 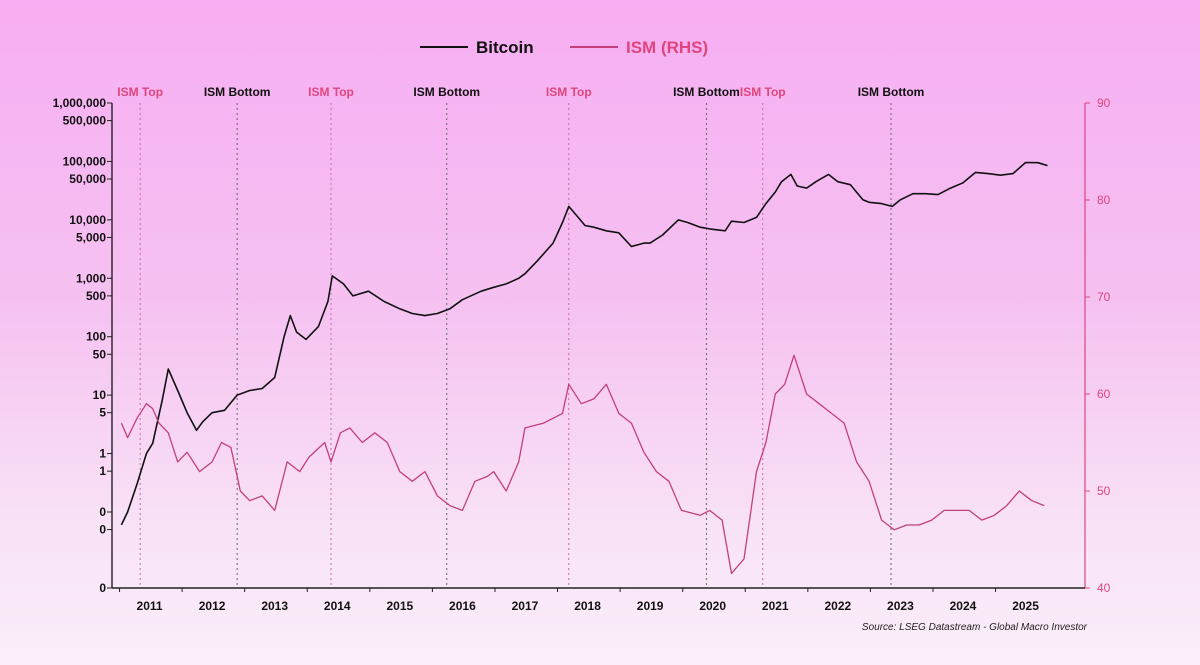 I want to click on x-tick-label: 2013, so click(x=274, y=606).